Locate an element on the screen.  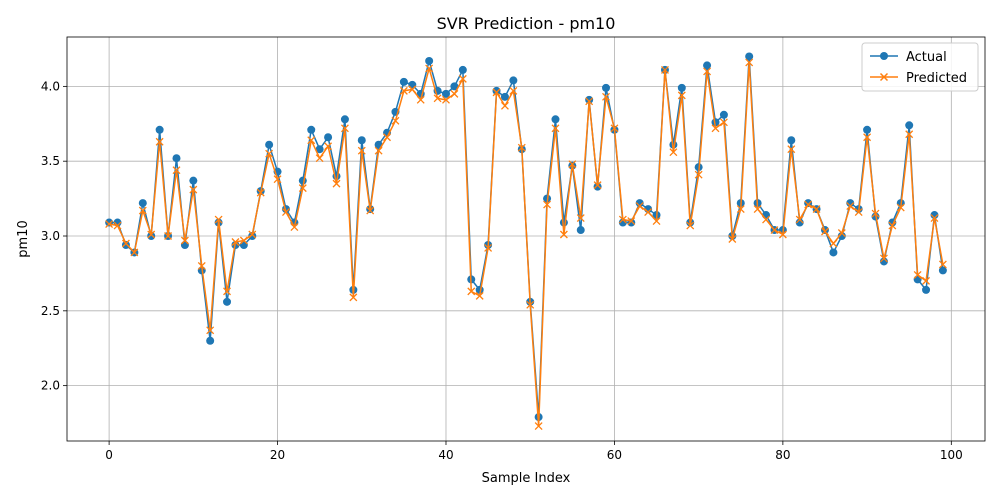
x-axis-label: Sample Index is located at coordinates (526, 478).